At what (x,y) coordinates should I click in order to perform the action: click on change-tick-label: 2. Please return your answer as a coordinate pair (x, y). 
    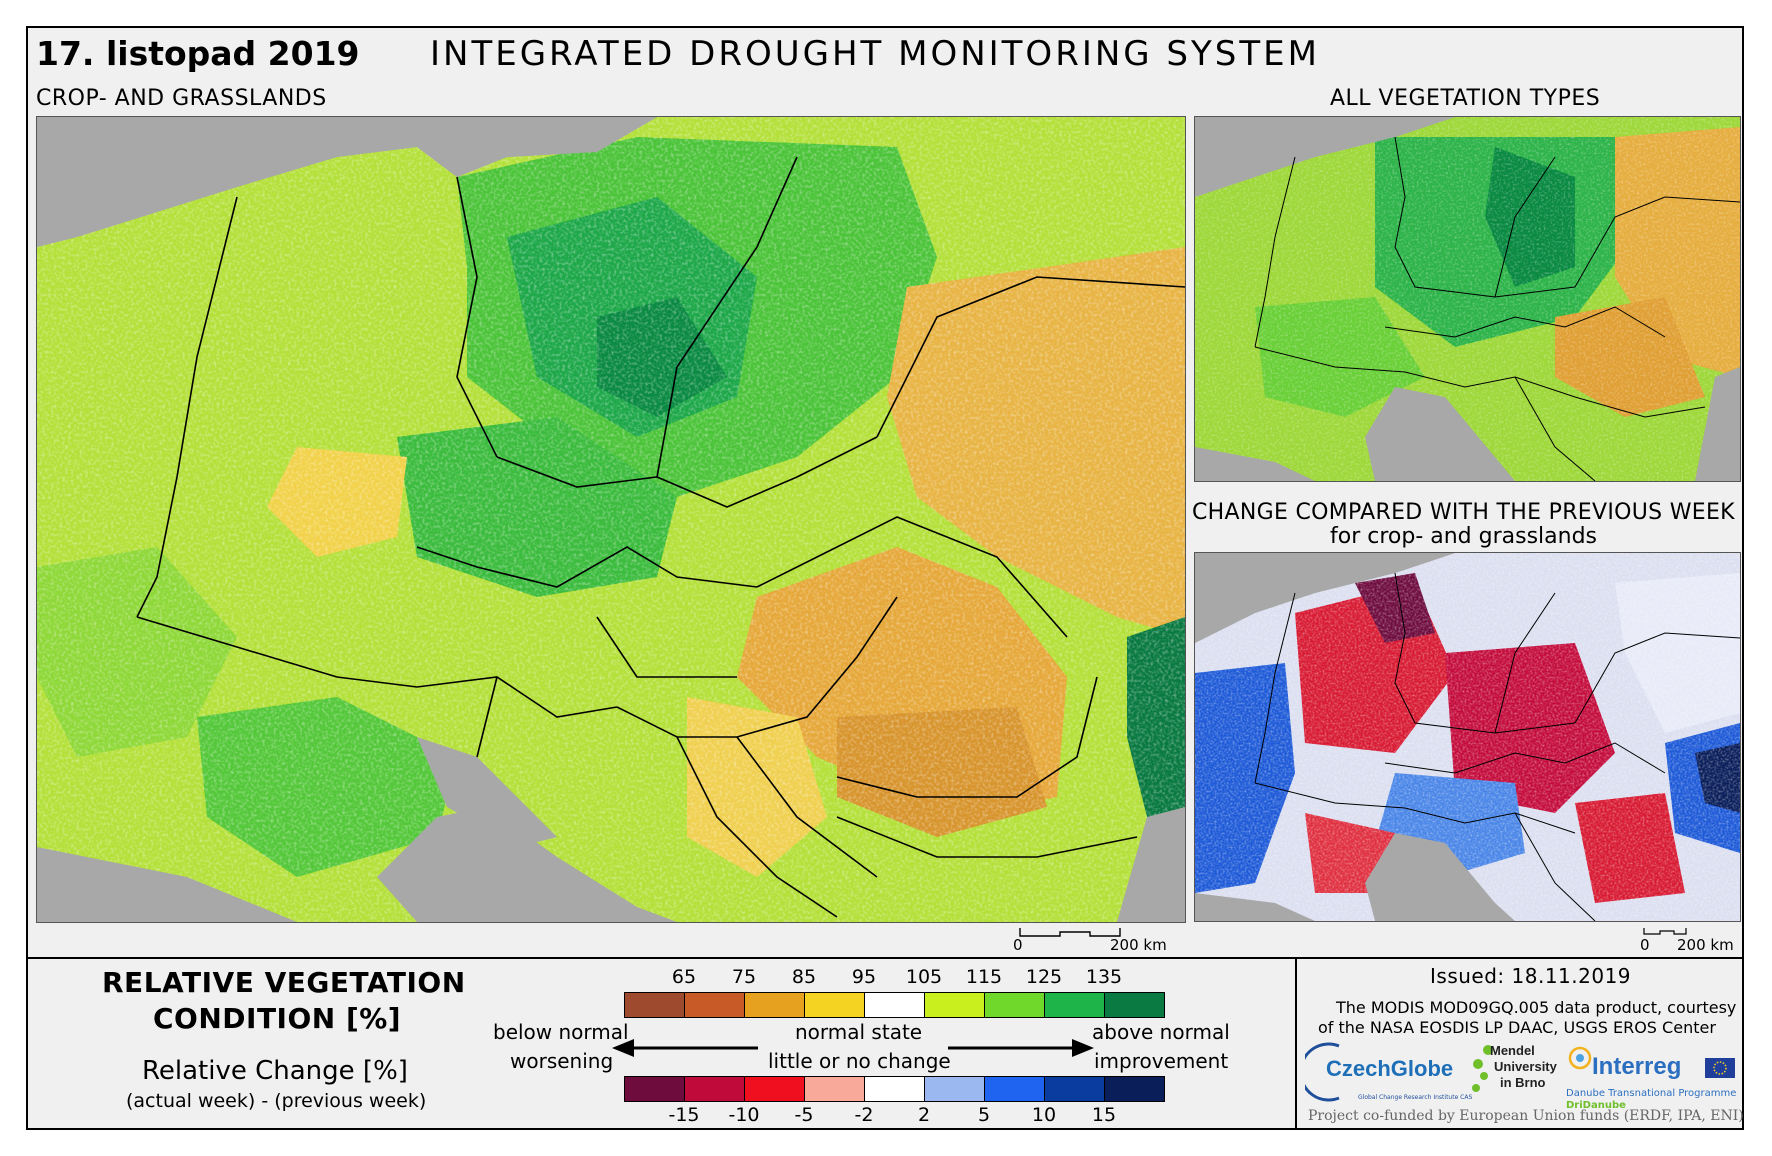
    Looking at the image, I should click on (924, 1115).